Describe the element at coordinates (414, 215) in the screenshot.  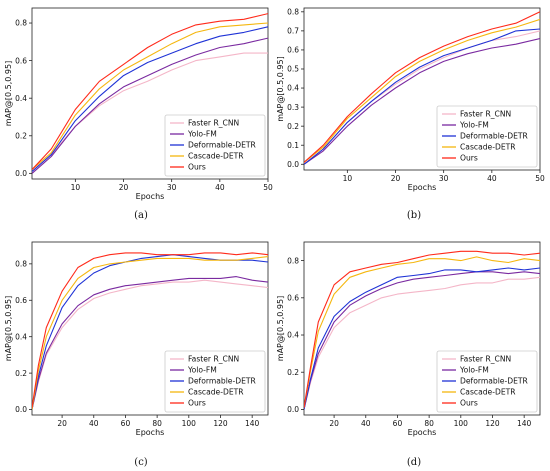
I see `panel-caption: (b)` at that location.